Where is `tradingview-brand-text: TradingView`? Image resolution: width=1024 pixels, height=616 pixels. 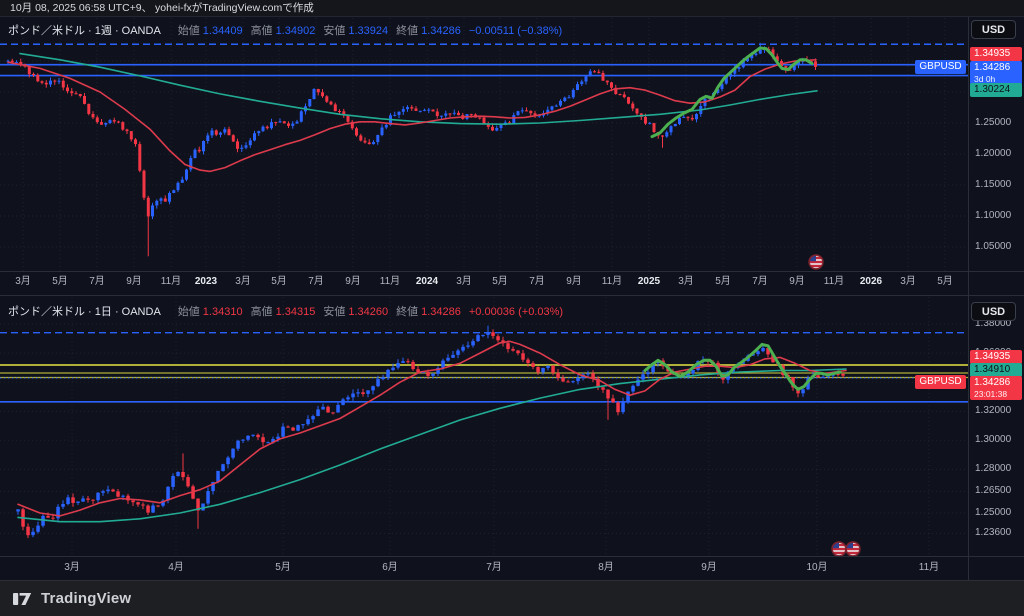
tradingview-brand-text: TradingView is located at coordinates (86, 598).